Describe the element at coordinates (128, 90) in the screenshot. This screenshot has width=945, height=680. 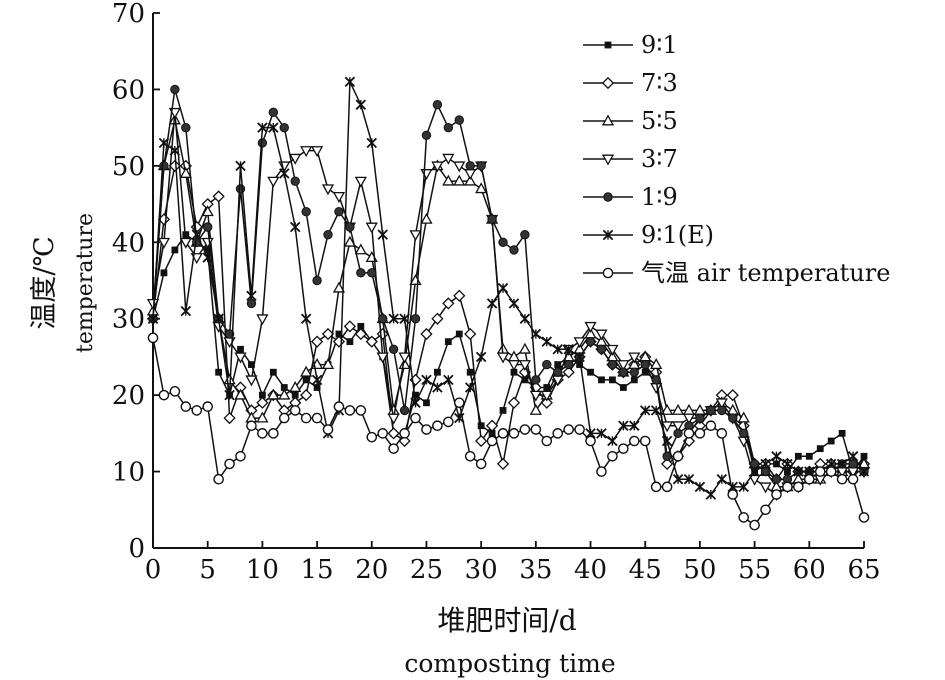
I see `y-tick-label: 60` at that location.